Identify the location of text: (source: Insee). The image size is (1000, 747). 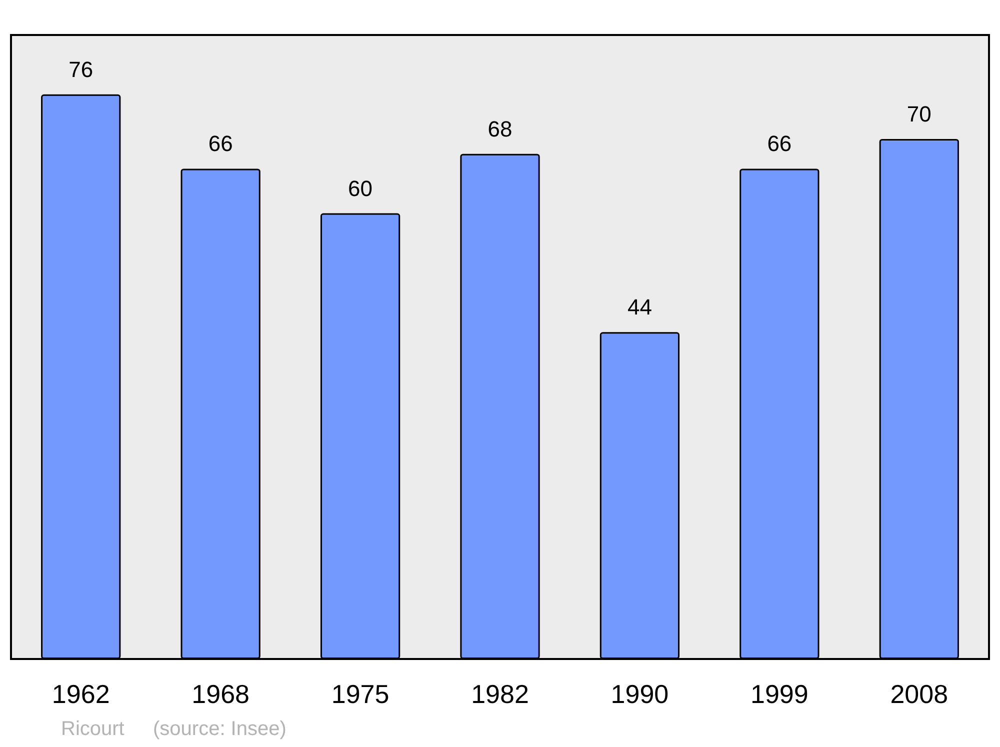
(219, 729).